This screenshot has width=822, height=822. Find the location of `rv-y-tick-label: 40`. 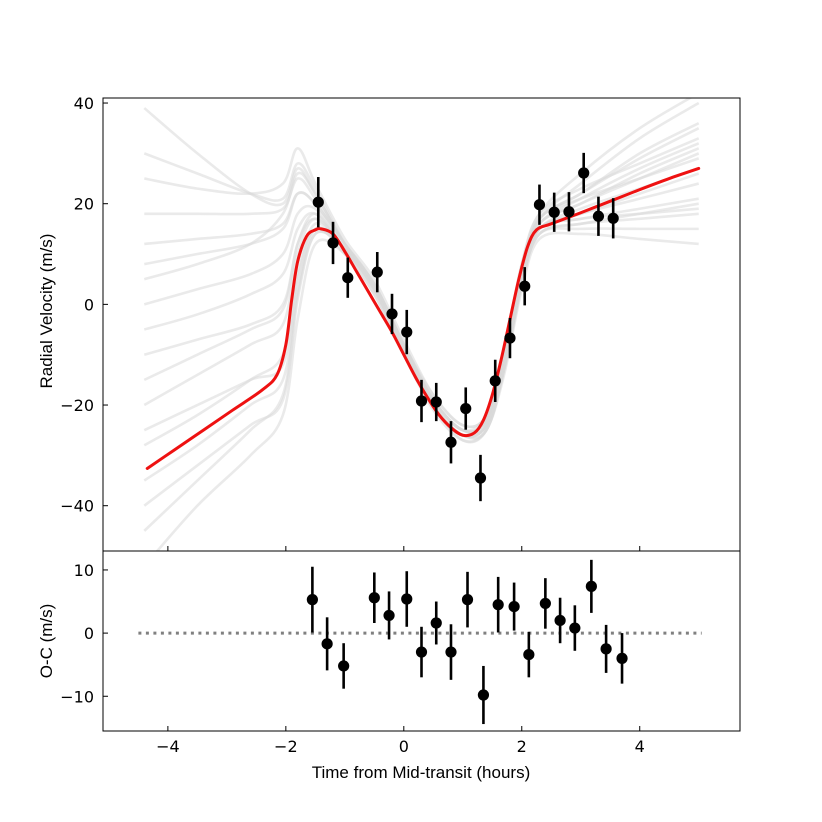

rv-y-tick-label: 40 is located at coordinates (84, 103).